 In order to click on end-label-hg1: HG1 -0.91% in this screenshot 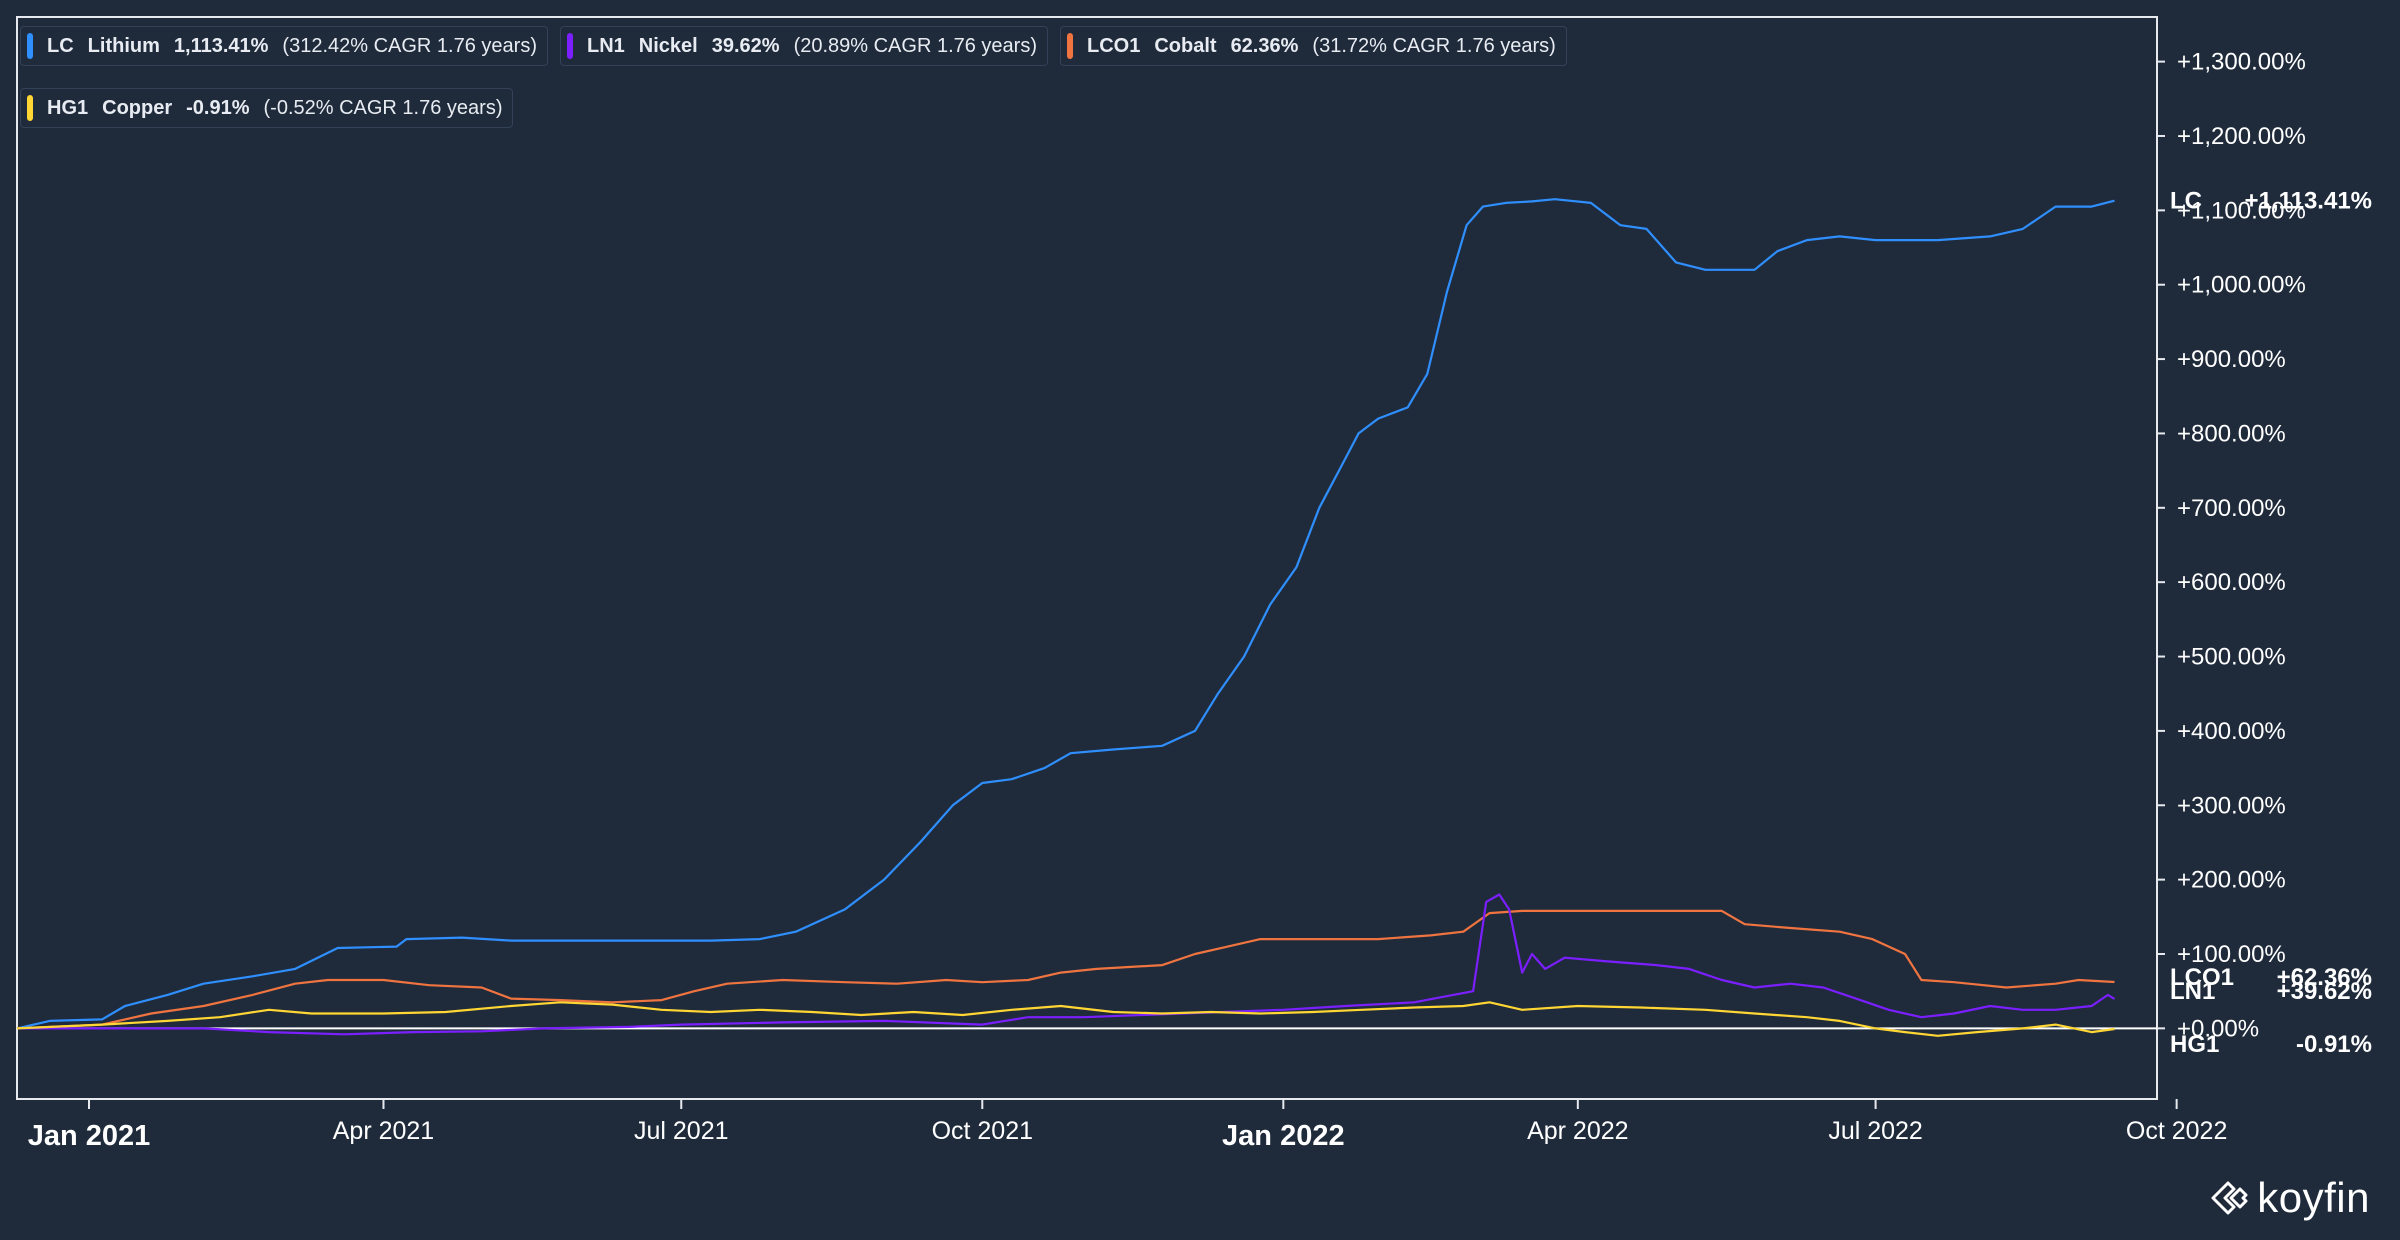, I will do `click(2271, 1044)`.